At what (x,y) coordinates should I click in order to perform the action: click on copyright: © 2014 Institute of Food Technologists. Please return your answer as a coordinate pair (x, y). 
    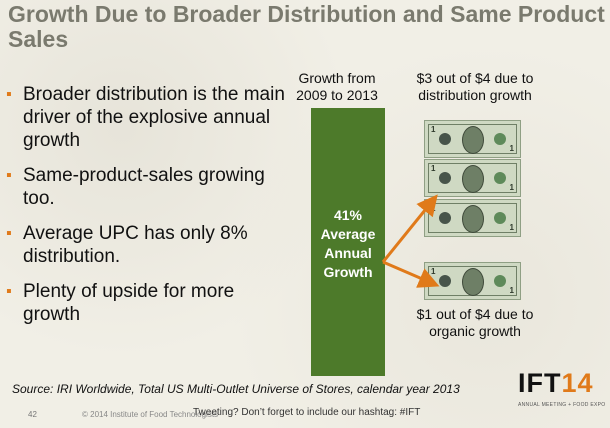
    Looking at the image, I should click on (150, 414).